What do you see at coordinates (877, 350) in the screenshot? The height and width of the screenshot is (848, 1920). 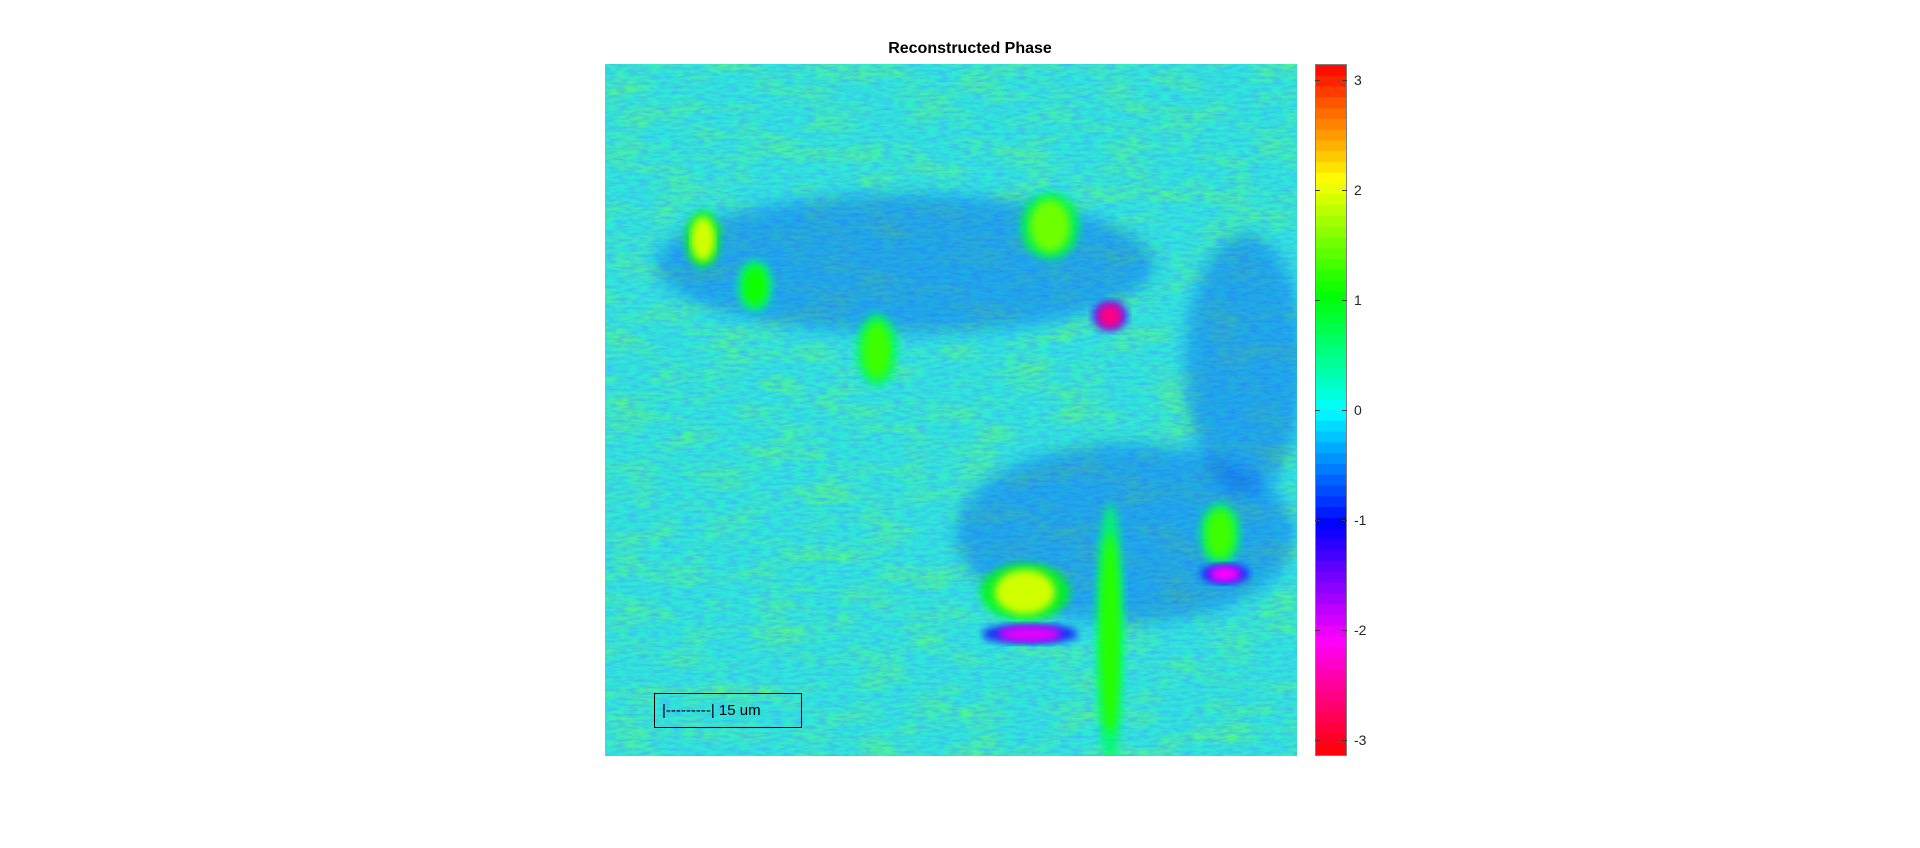 I see `feature-blob-left-mid` at bounding box center [877, 350].